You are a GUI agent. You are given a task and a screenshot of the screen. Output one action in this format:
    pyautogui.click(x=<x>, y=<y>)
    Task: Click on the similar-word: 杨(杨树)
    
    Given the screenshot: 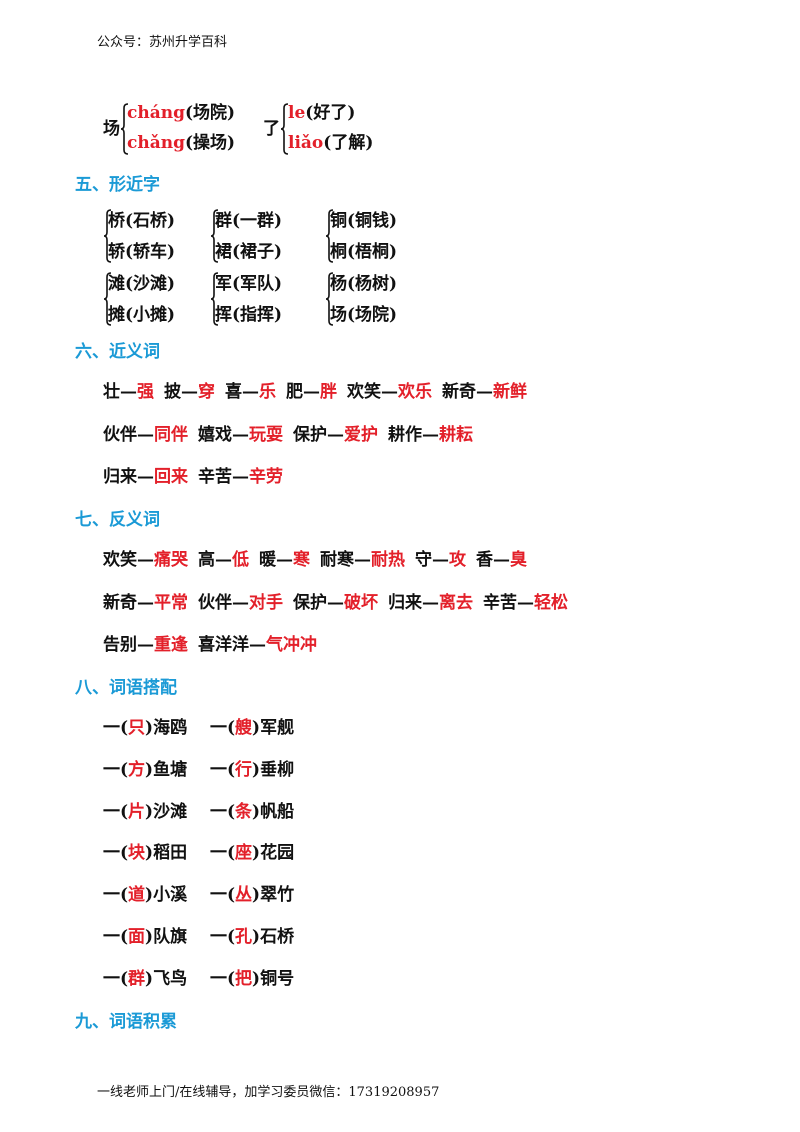 What is the action you would take?
    pyautogui.click(x=364, y=284)
    